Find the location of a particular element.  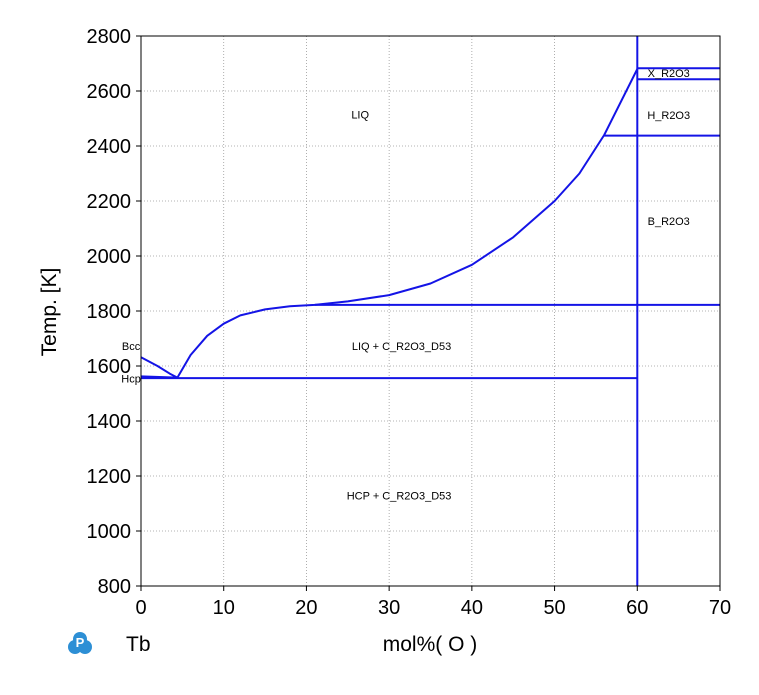

x-tick-label: 70 is located at coordinates (720, 608).